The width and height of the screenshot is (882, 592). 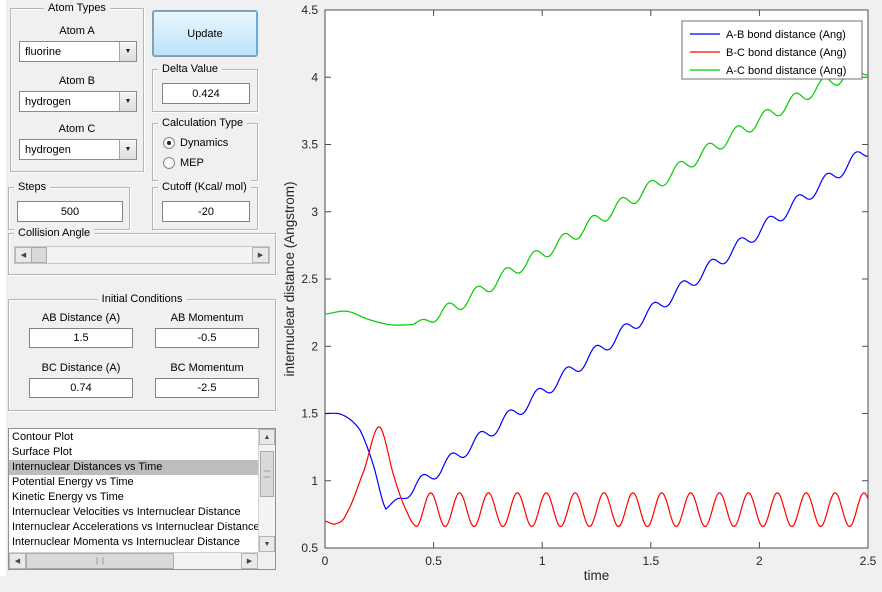 I want to click on vertical-scrollbar-thumb, so click(x=267, y=474).